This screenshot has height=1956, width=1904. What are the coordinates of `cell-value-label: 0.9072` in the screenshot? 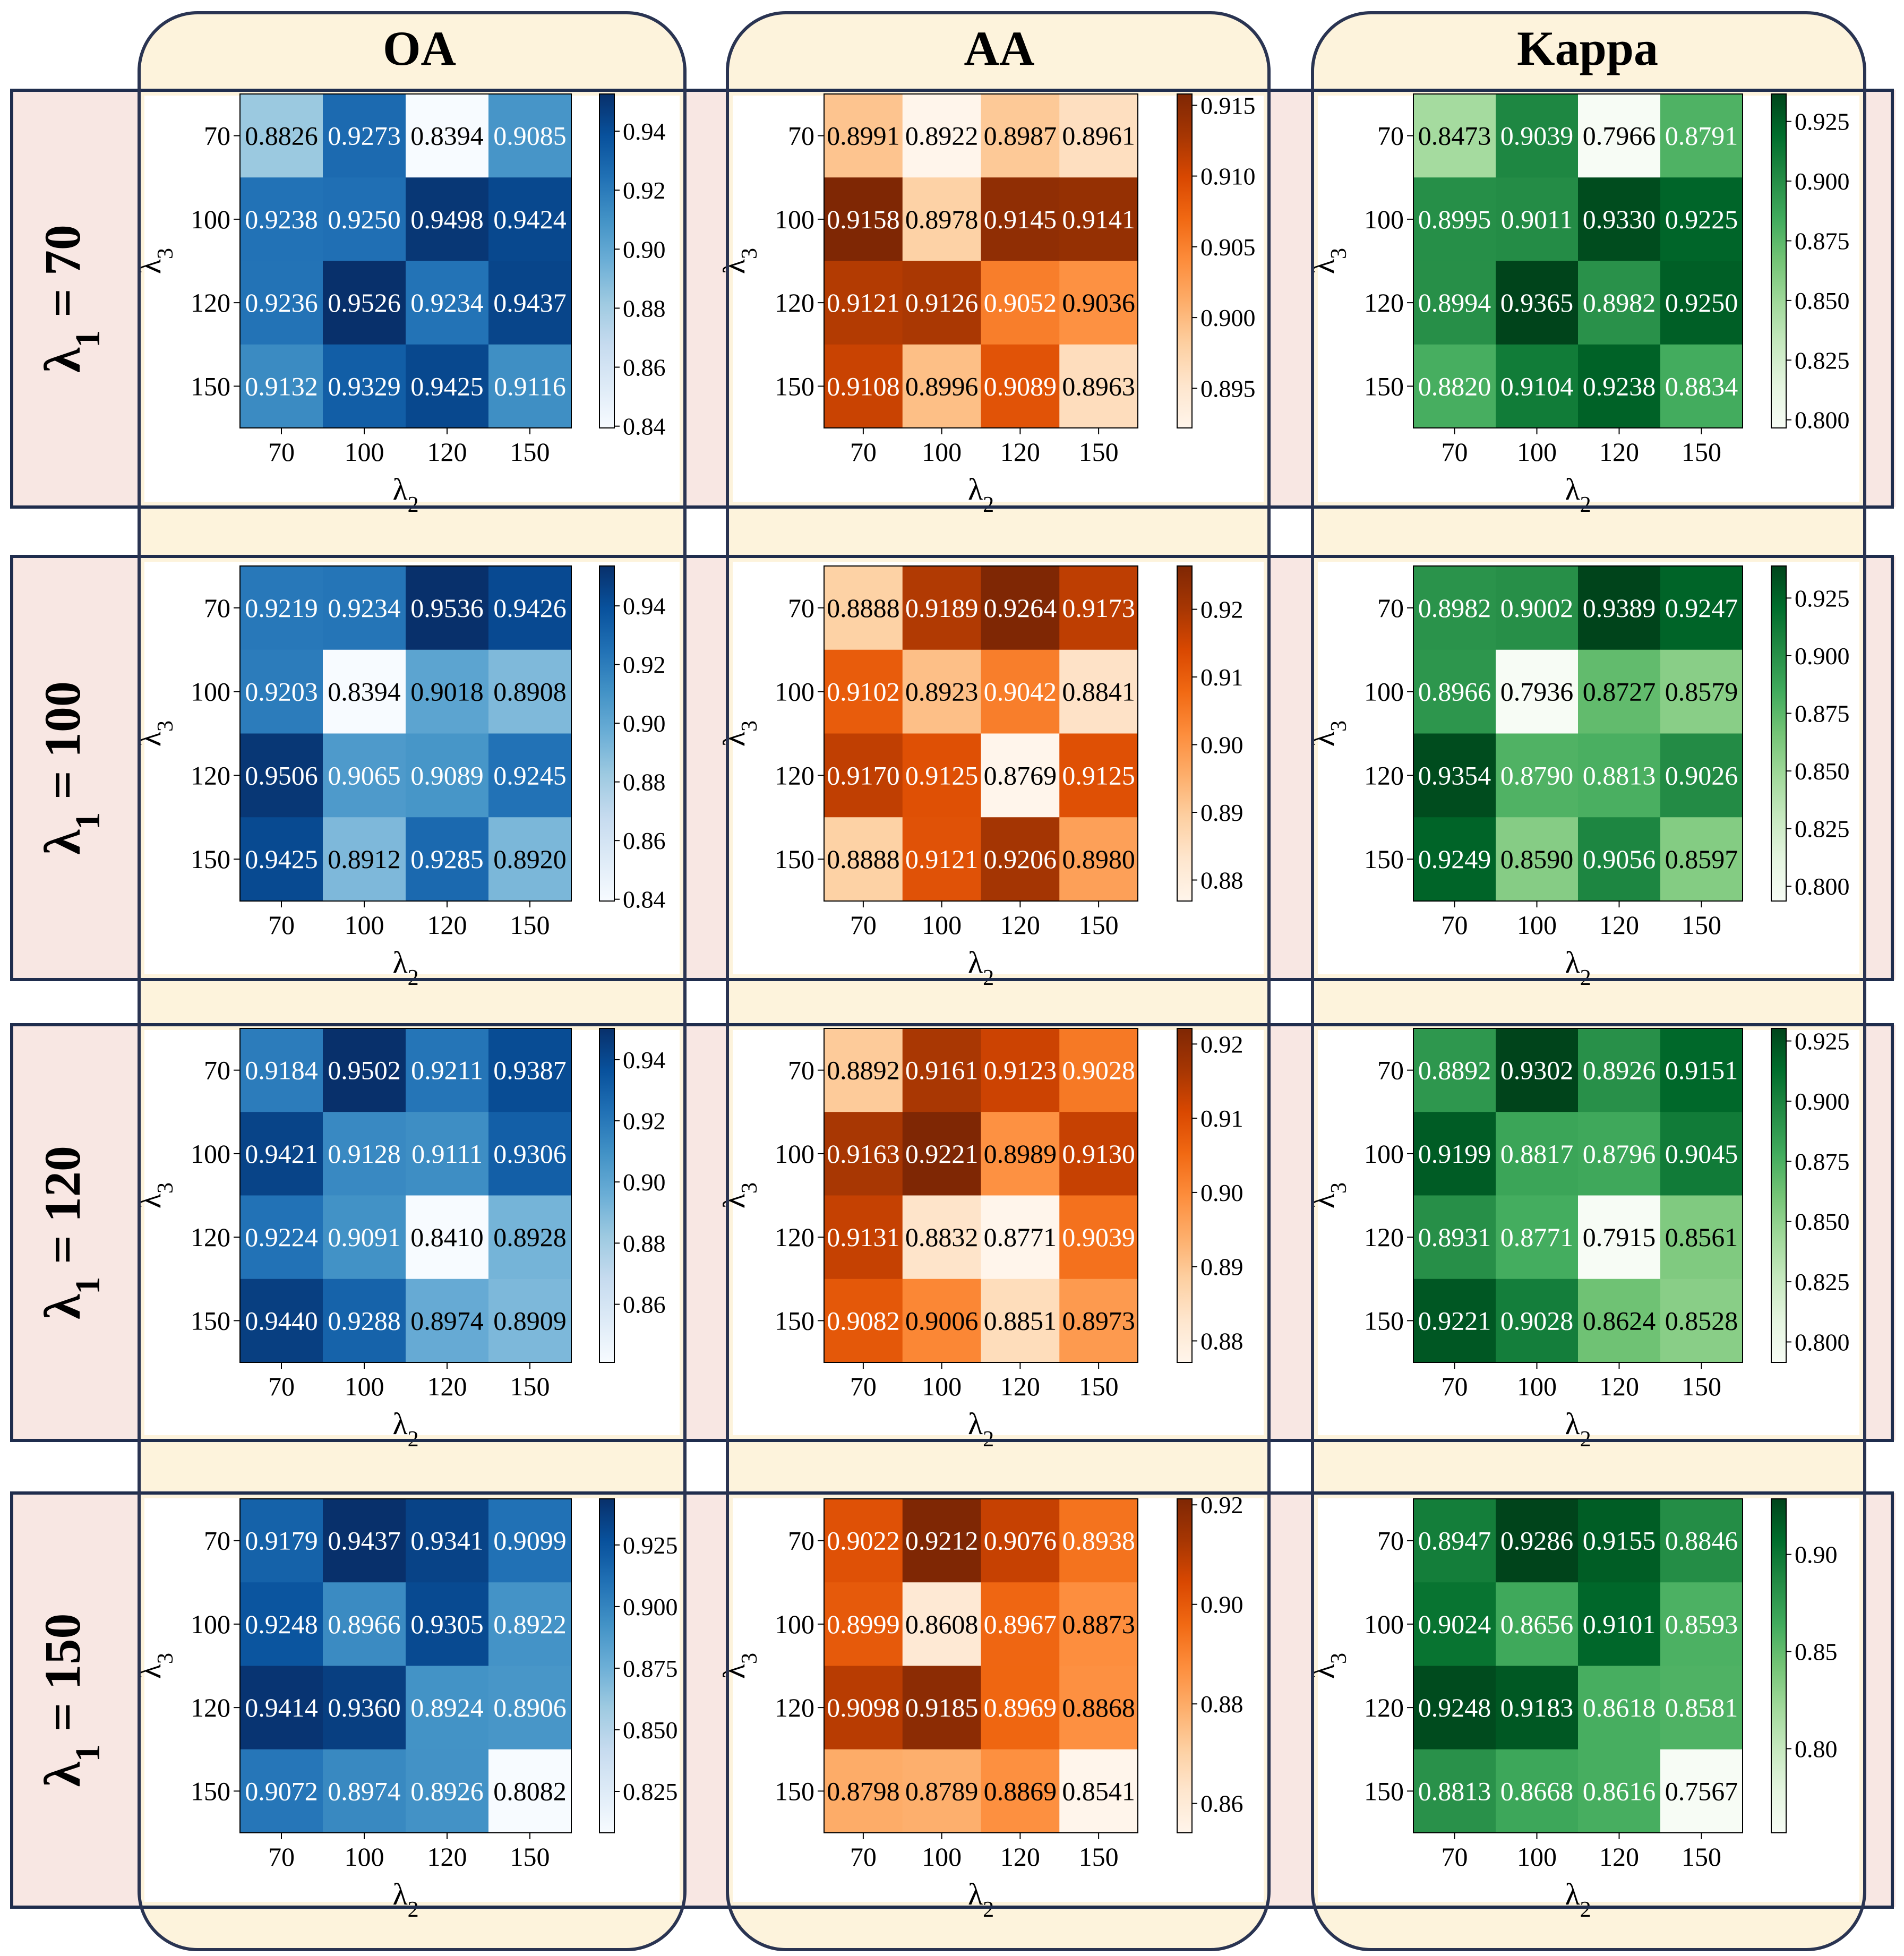 It's located at (281, 1791).